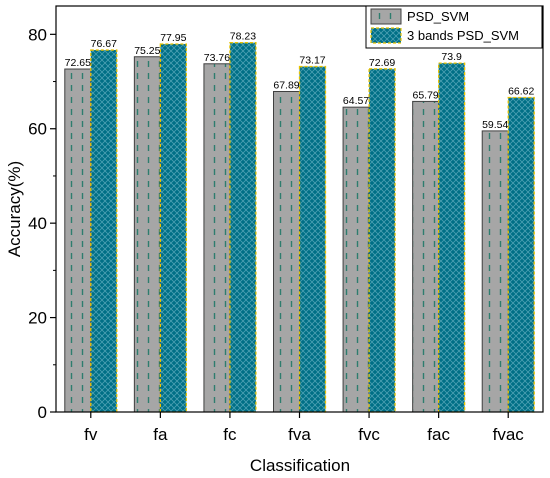 The height and width of the screenshot is (478, 550). What do you see at coordinates (382, 63) in the screenshot?
I see `data-label-3-bands-psd-svm-fvc: 72.69` at bounding box center [382, 63].